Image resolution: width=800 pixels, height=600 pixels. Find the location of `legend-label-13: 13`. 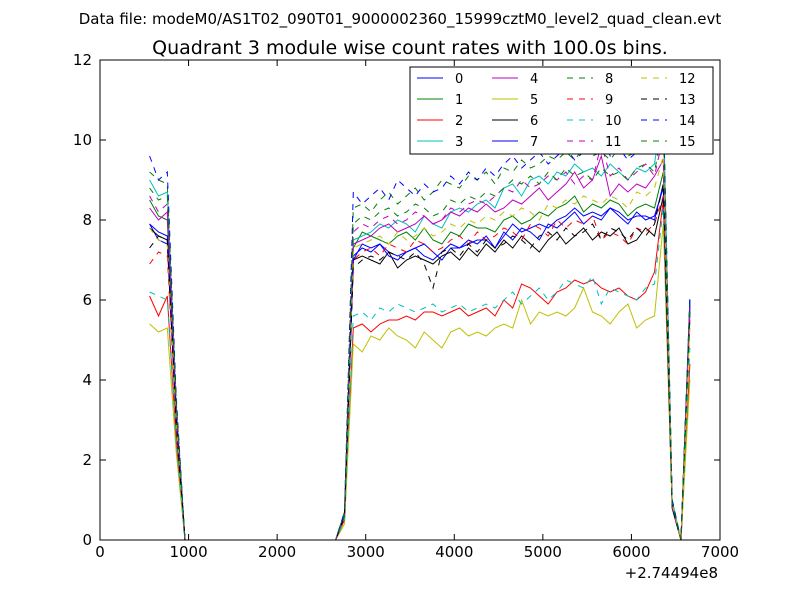

legend-label-13: 13 is located at coordinates (687, 100).